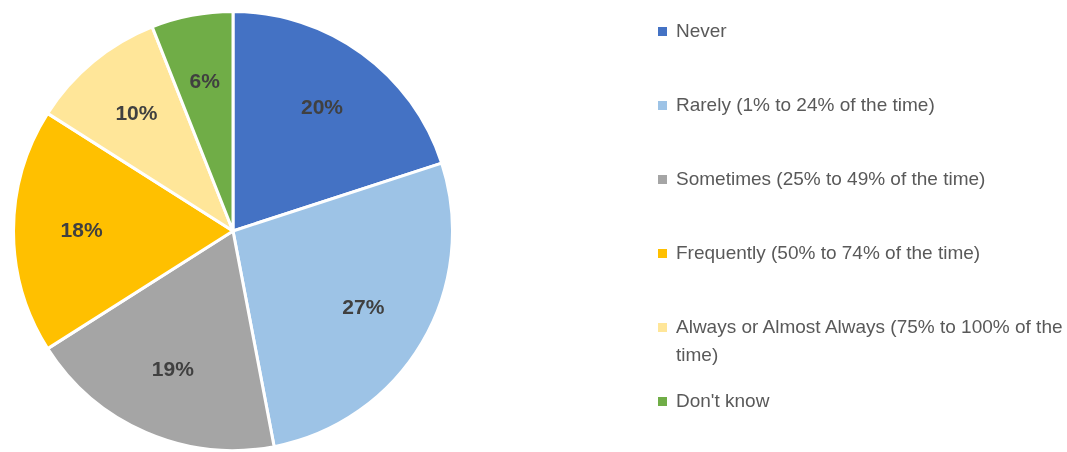  What do you see at coordinates (81, 229) in the screenshot?
I see `data-label: 18%` at bounding box center [81, 229].